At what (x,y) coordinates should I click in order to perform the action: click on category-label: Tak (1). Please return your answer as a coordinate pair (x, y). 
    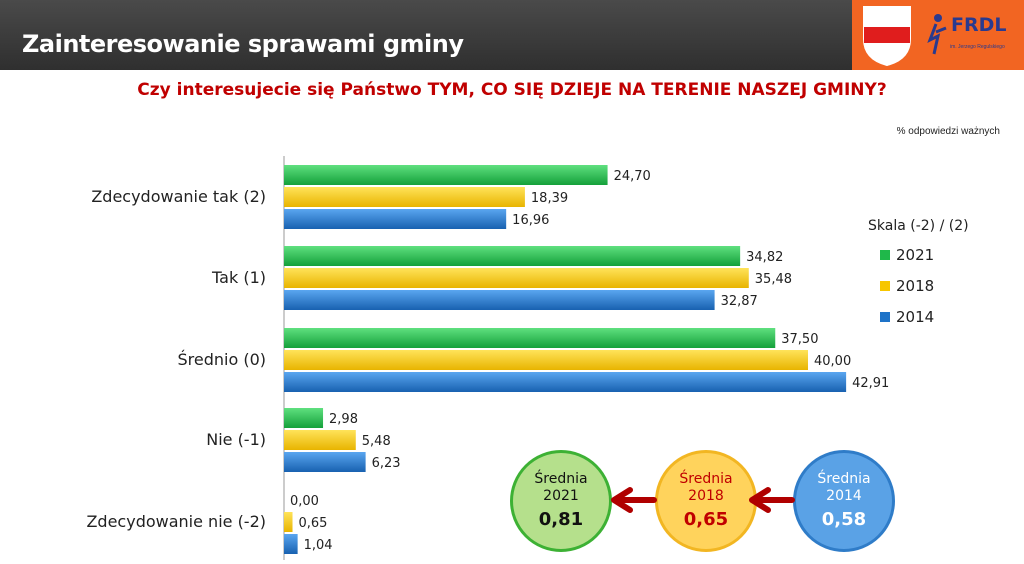
    Looking at the image, I should click on (238, 277).